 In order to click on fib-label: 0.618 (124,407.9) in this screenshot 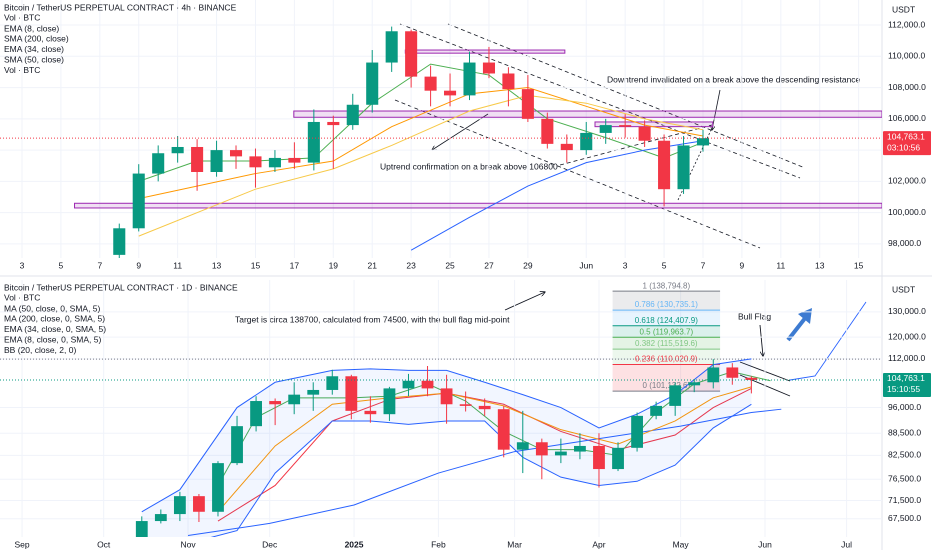, I will do `click(666, 320)`.